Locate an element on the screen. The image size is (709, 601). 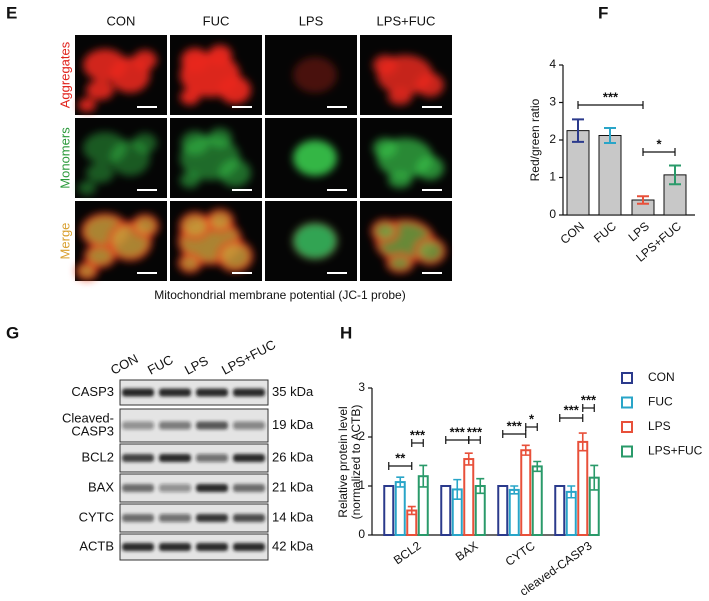
column-header: CON is located at coordinates (121, 20).